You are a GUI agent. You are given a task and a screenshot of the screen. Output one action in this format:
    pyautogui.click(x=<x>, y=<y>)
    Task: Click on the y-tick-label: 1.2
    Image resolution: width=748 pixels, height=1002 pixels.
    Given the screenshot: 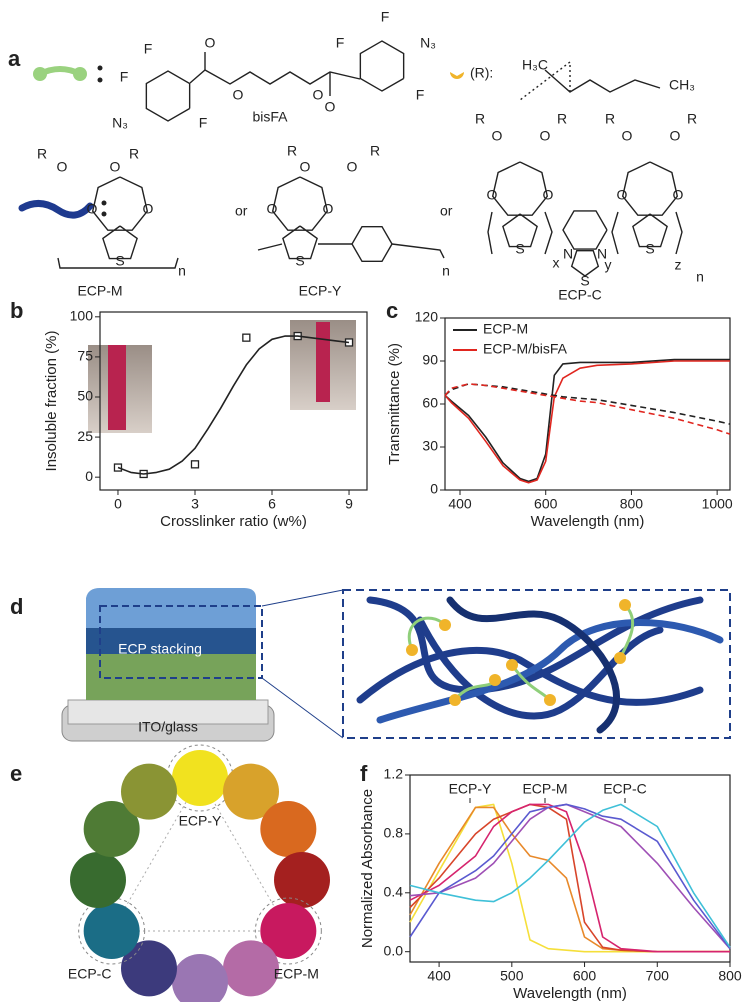 What is the action you would take?
    pyautogui.click(x=394, y=774)
    